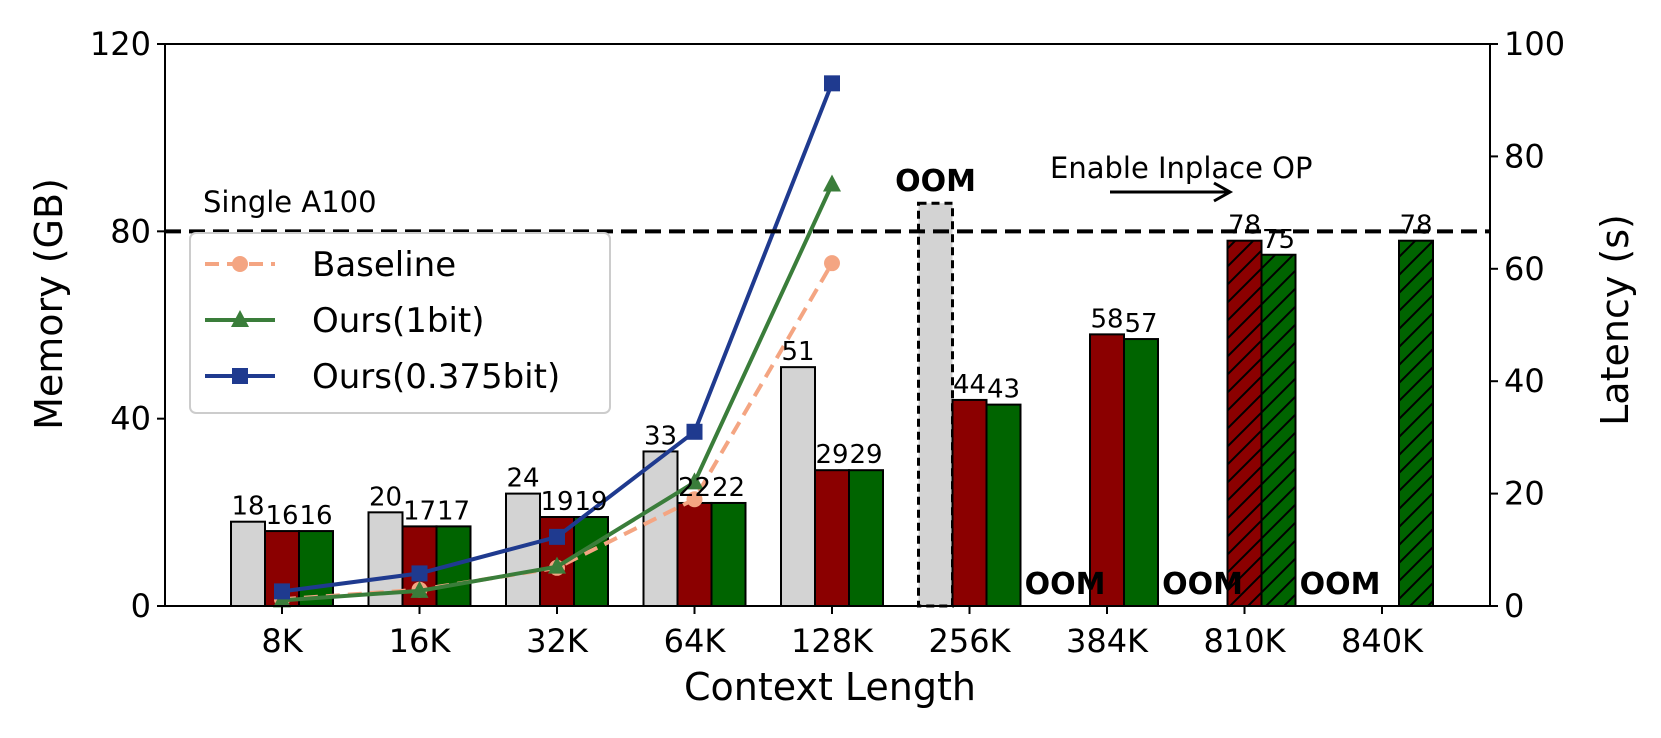 The width and height of the screenshot is (1661, 738). What do you see at coordinates (865, 455) in the screenshot?
I see `bar-label-ours0375_mem-128K: 29` at bounding box center [865, 455].